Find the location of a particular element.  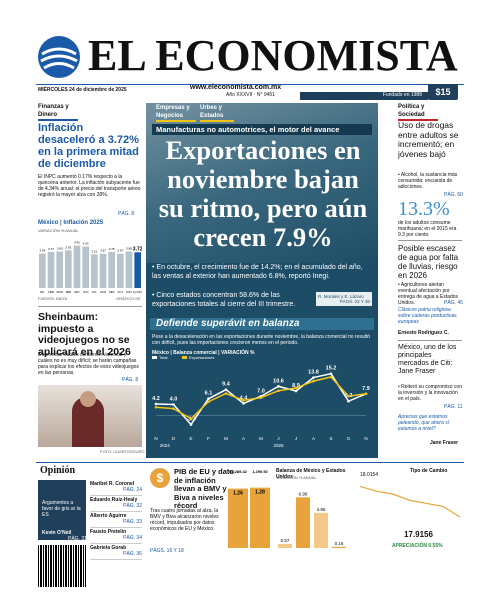

icon: $ is located at coordinates (160, 478).